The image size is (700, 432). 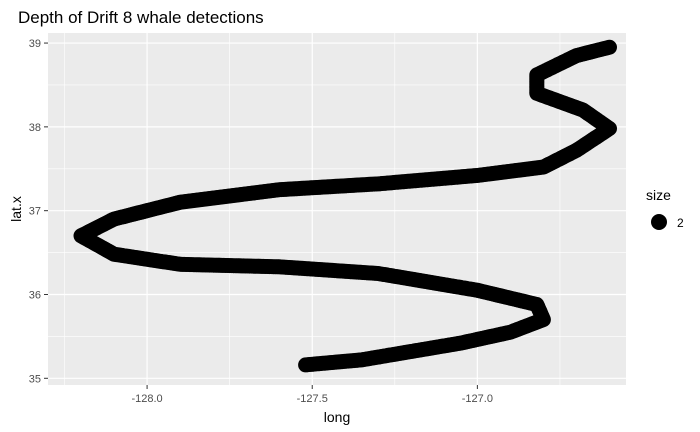 I want to click on y-tick-label: 39, so click(x=35, y=44).